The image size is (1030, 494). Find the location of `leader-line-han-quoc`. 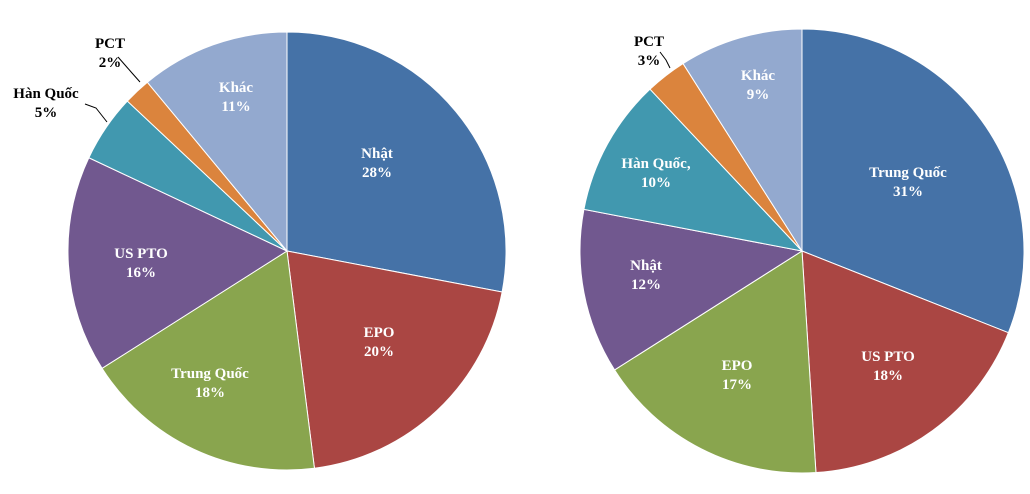

leader-line-han-quoc is located at coordinates (96, 113).